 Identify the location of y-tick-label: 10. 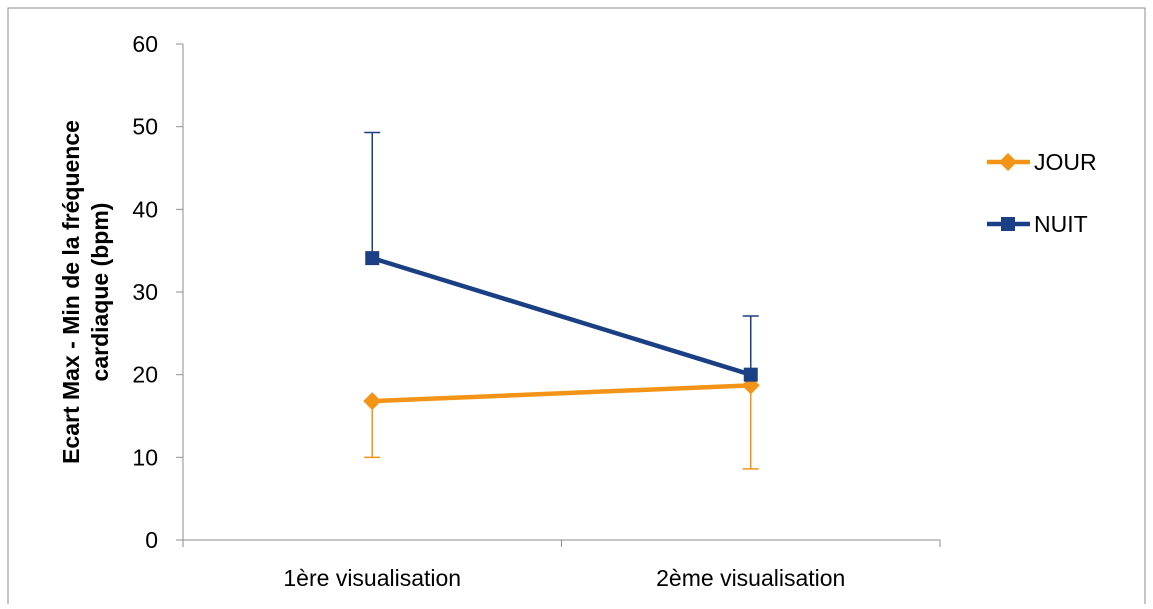
(145, 457).